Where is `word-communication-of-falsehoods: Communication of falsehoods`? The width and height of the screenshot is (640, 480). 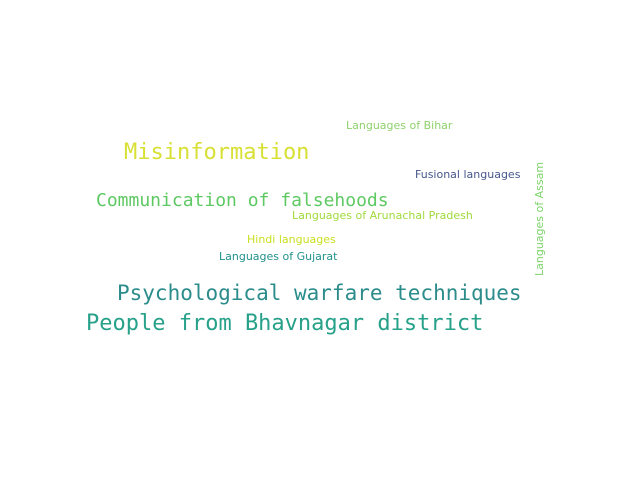
word-communication-of-falsehoods: Communication of falsehoods is located at coordinates (242, 200).